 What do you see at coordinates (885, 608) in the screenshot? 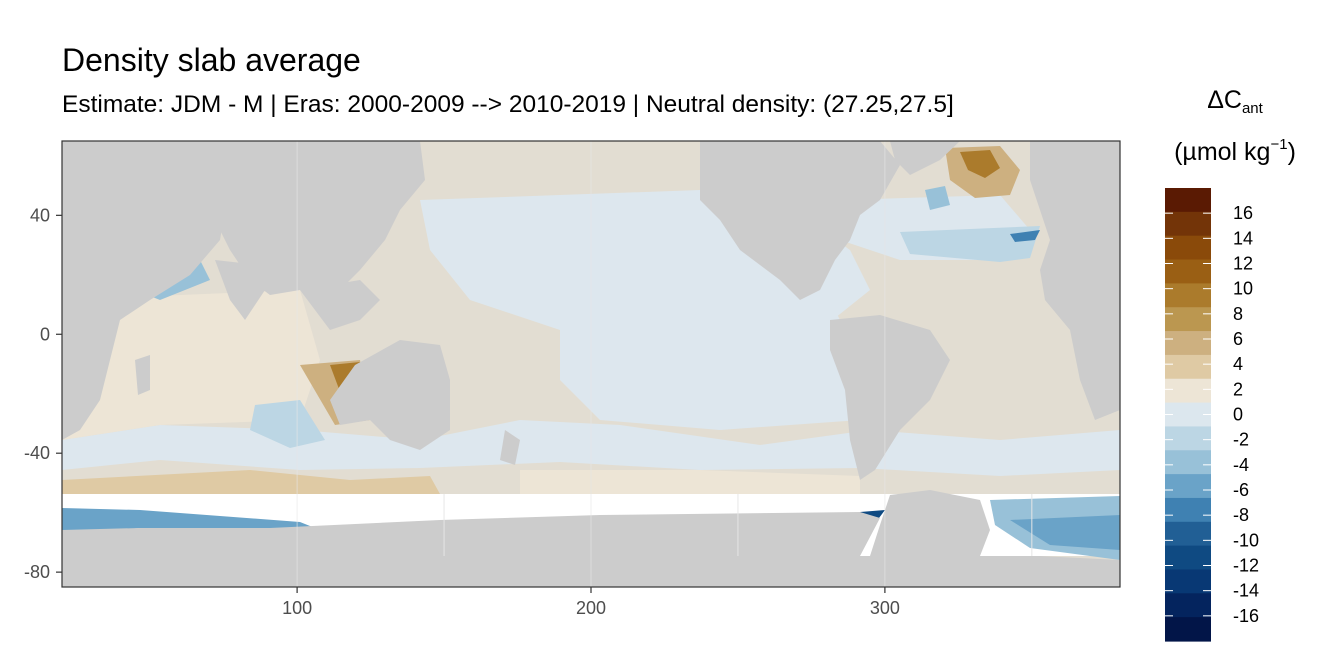
I see `x-tick-label: 300` at bounding box center [885, 608].